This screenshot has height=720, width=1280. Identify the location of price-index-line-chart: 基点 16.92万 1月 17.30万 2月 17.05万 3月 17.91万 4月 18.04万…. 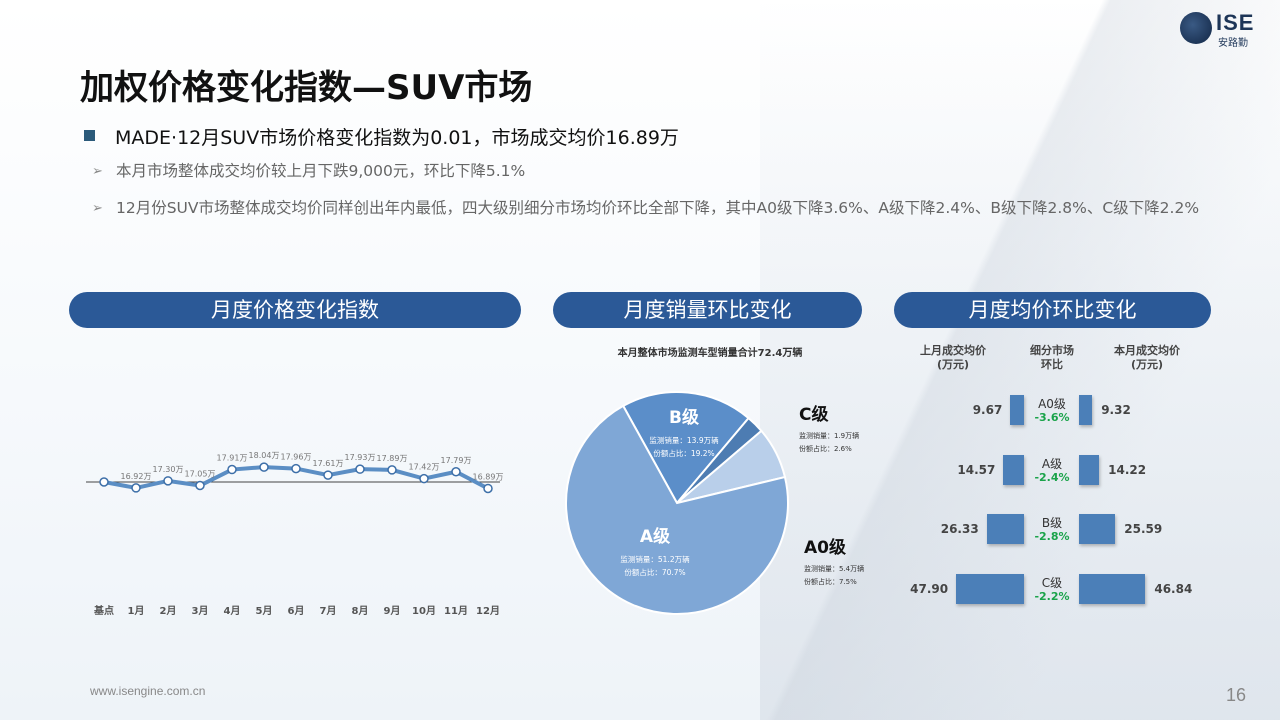
(295, 534).